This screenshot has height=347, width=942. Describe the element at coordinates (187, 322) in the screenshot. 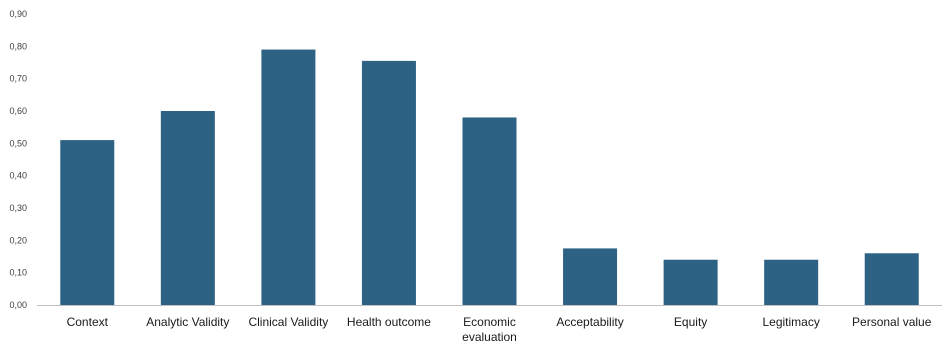

I see `x-tick-label: Analytic Validity` at that location.